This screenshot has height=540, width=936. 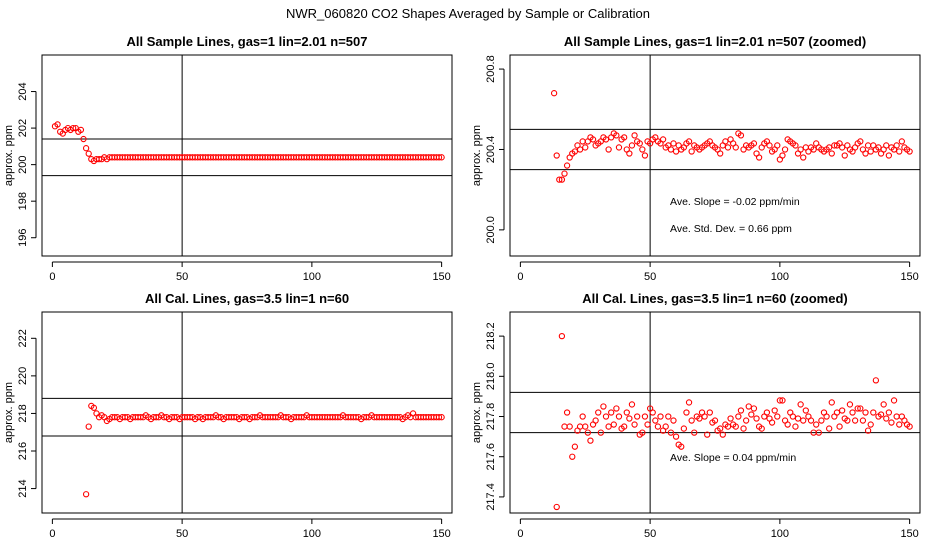 What do you see at coordinates (650, 277) in the screenshot?
I see `x-tick-label: 50` at bounding box center [650, 277].